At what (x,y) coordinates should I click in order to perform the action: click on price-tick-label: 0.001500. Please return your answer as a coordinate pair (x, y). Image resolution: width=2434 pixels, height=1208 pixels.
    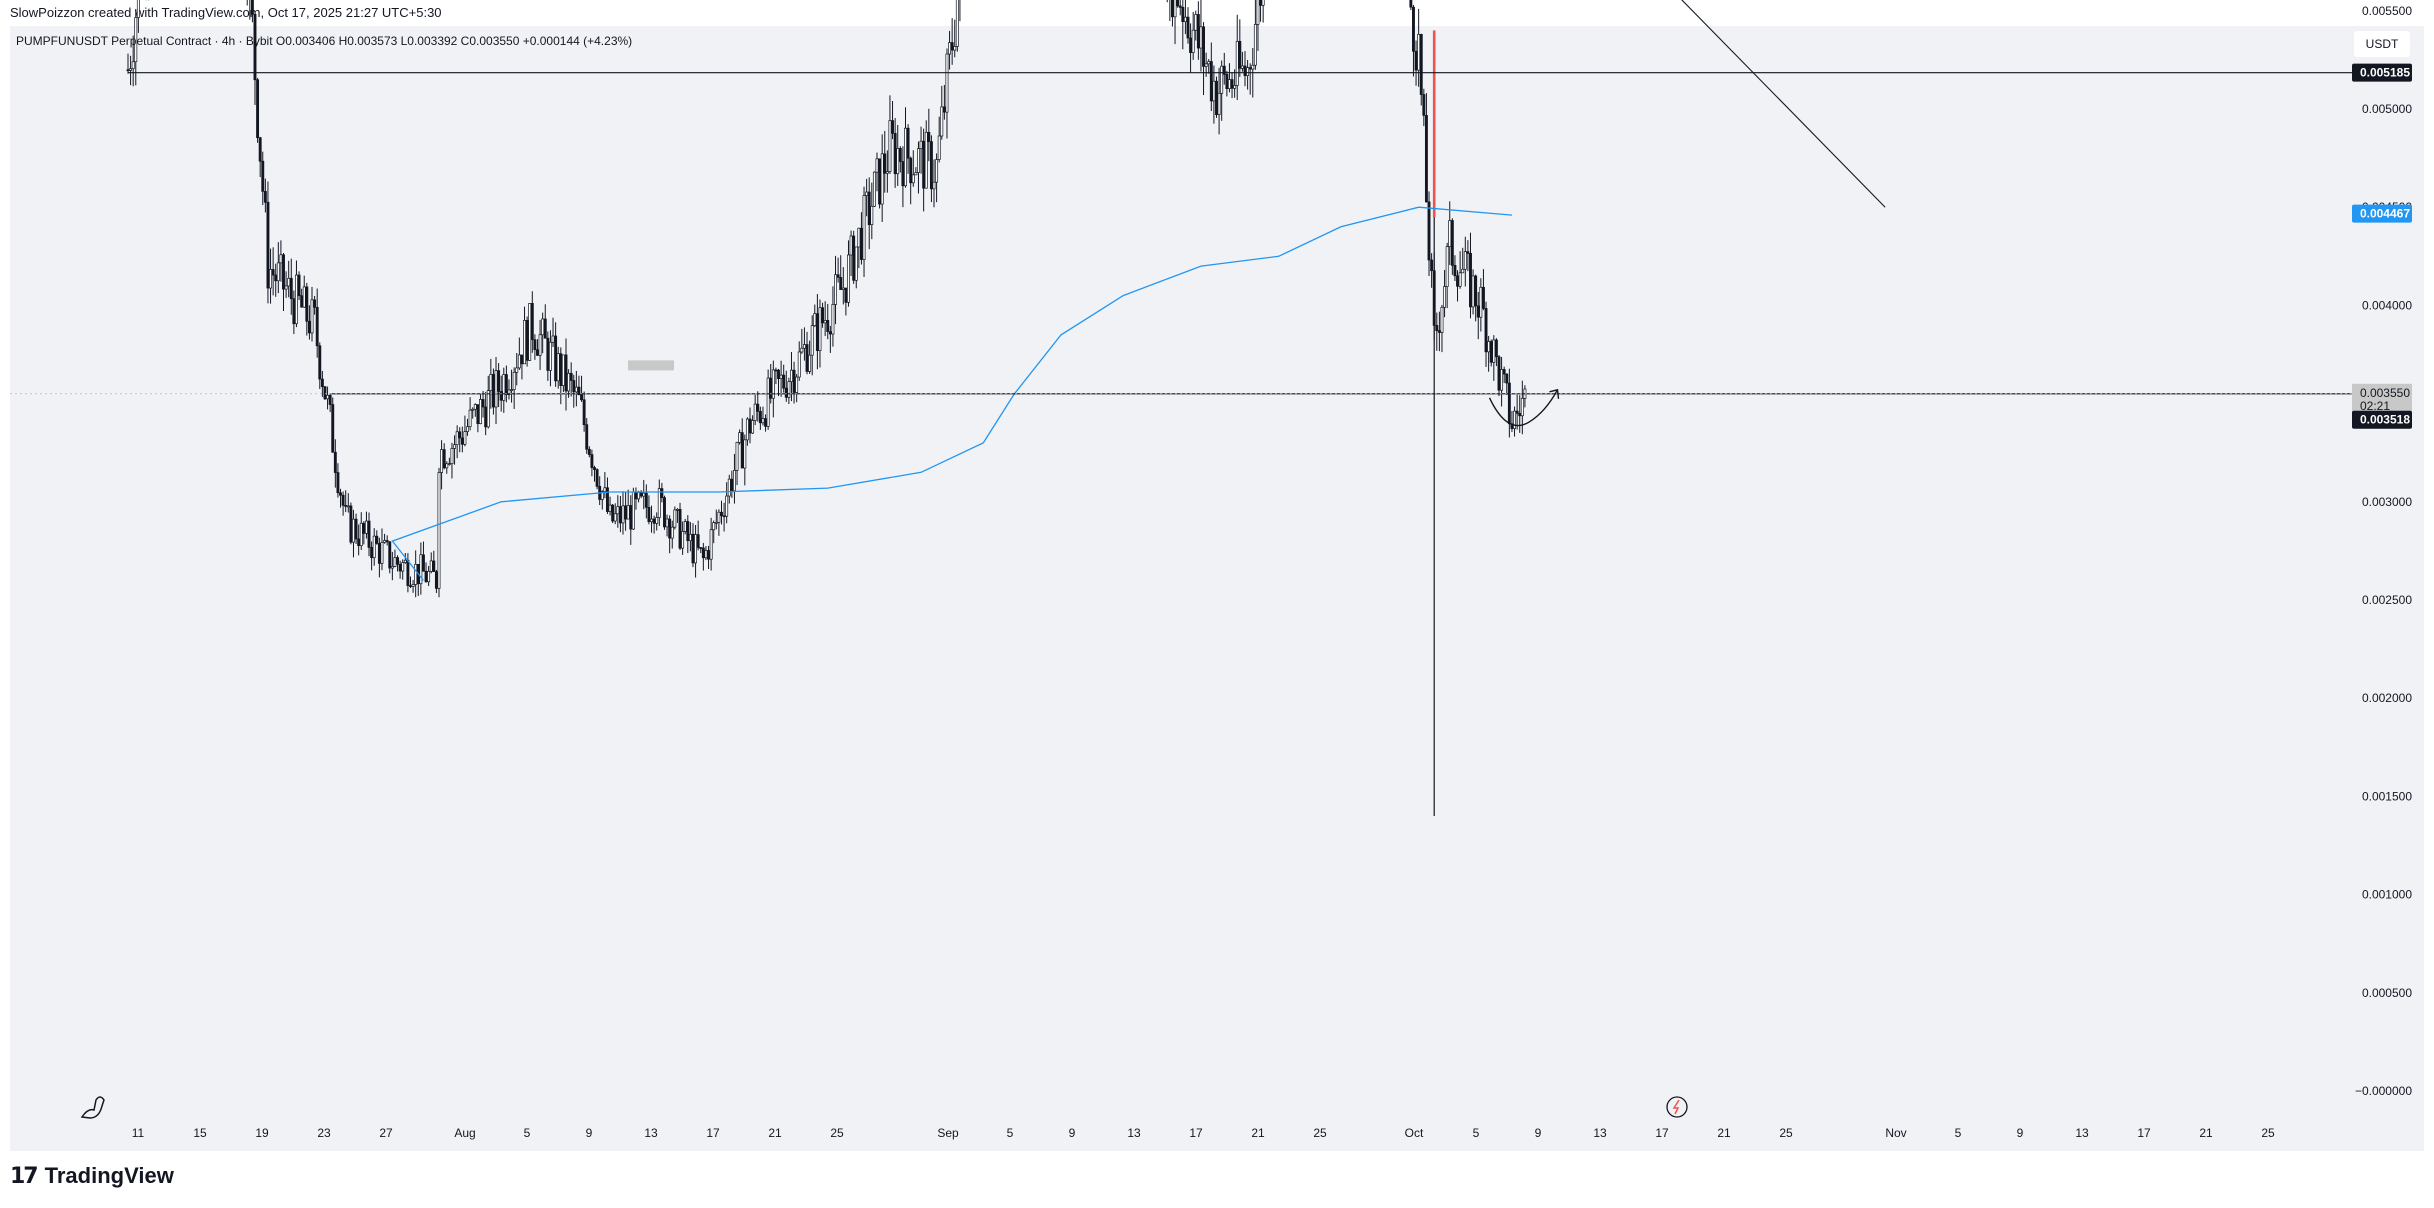
    Looking at the image, I should click on (2387, 796).